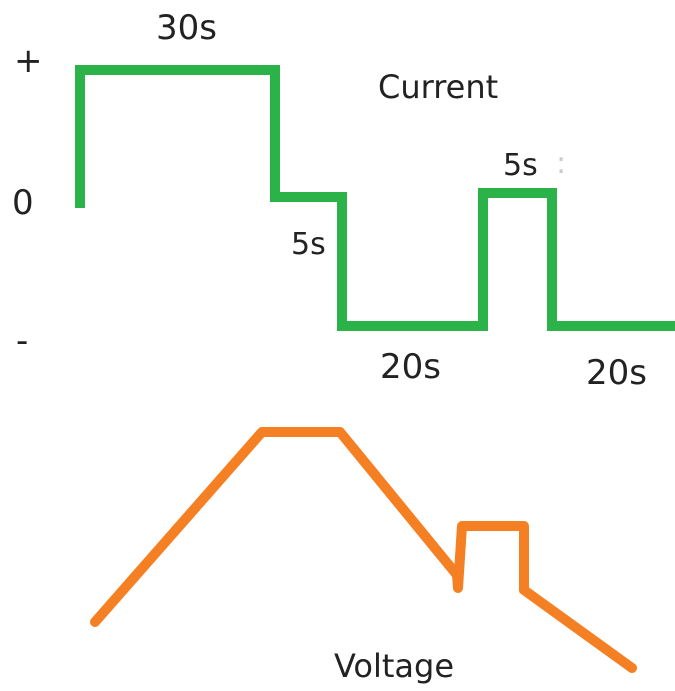  What do you see at coordinates (23, 203) in the screenshot?
I see `axis-label-zero: 0` at bounding box center [23, 203].